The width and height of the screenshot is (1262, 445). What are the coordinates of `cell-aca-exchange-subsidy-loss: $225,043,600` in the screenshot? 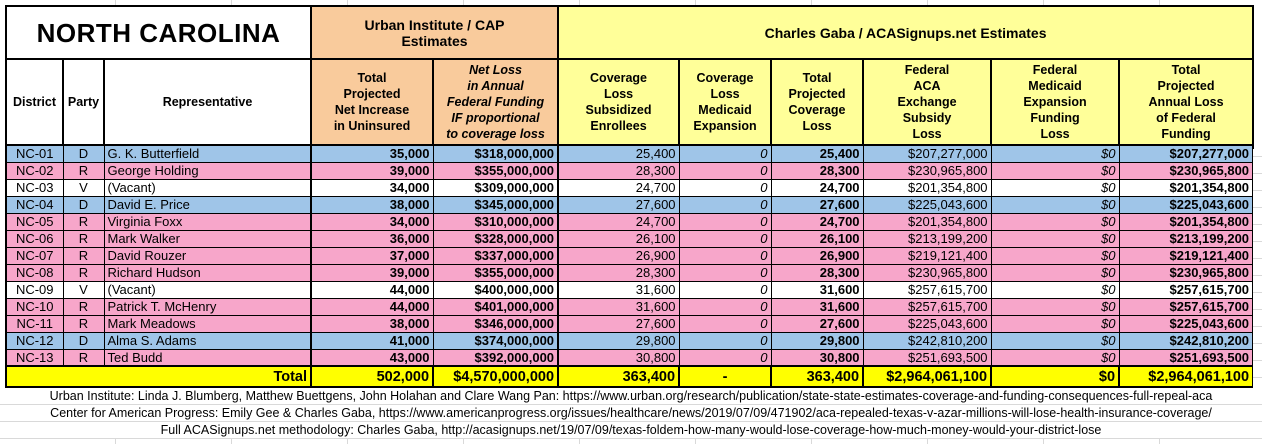 It's located at (927, 204).